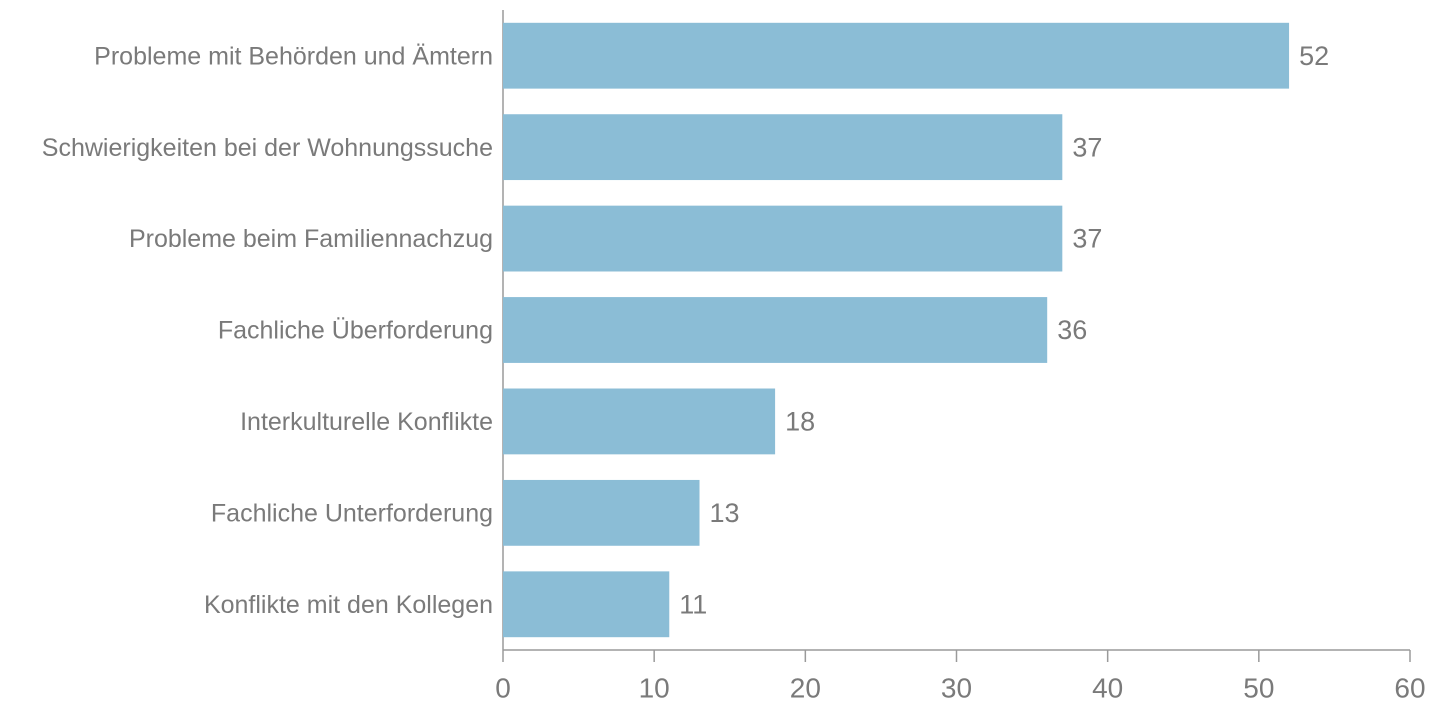 This screenshot has width=1431, height=704. What do you see at coordinates (800, 422) in the screenshot?
I see `value-label: 18` at bounding box center [800, 422].